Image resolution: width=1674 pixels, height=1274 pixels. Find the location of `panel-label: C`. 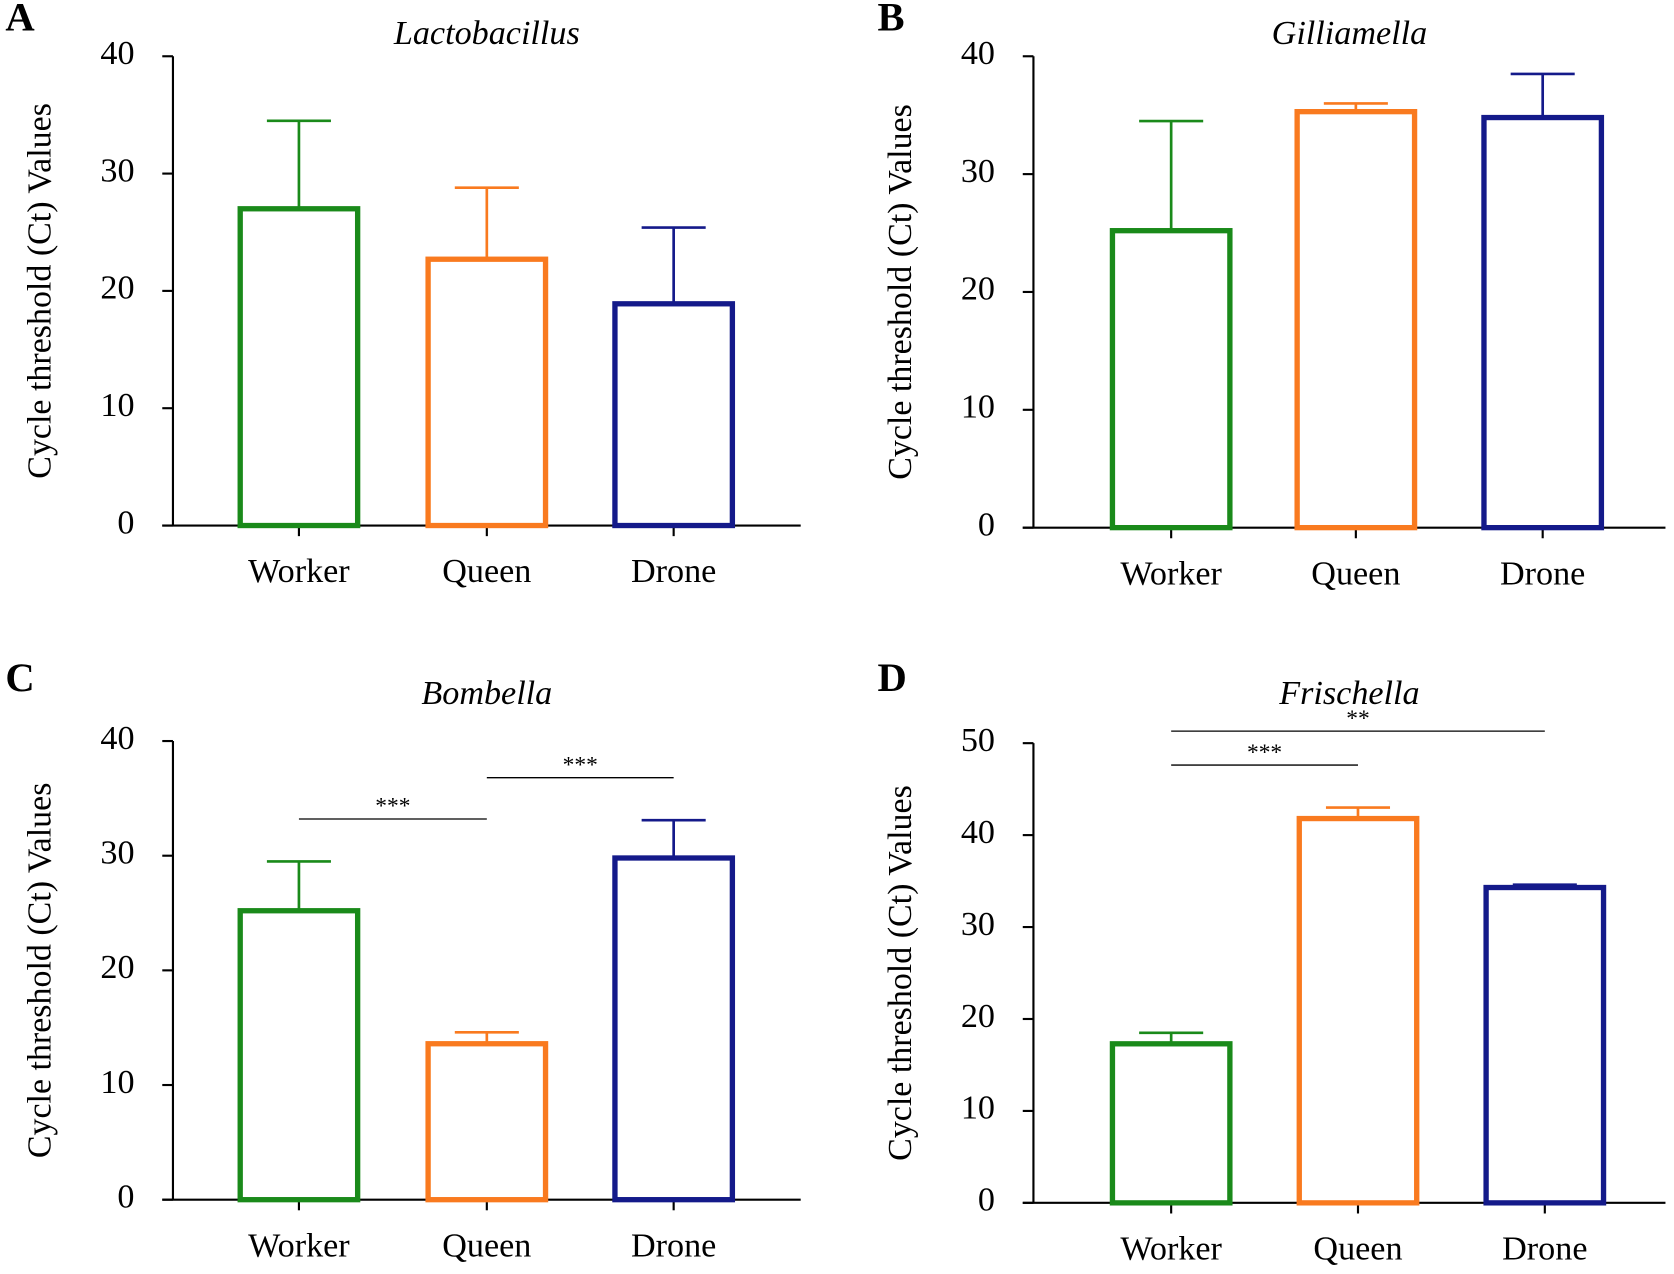

panel-label: C is located at coordinates (19, 677).